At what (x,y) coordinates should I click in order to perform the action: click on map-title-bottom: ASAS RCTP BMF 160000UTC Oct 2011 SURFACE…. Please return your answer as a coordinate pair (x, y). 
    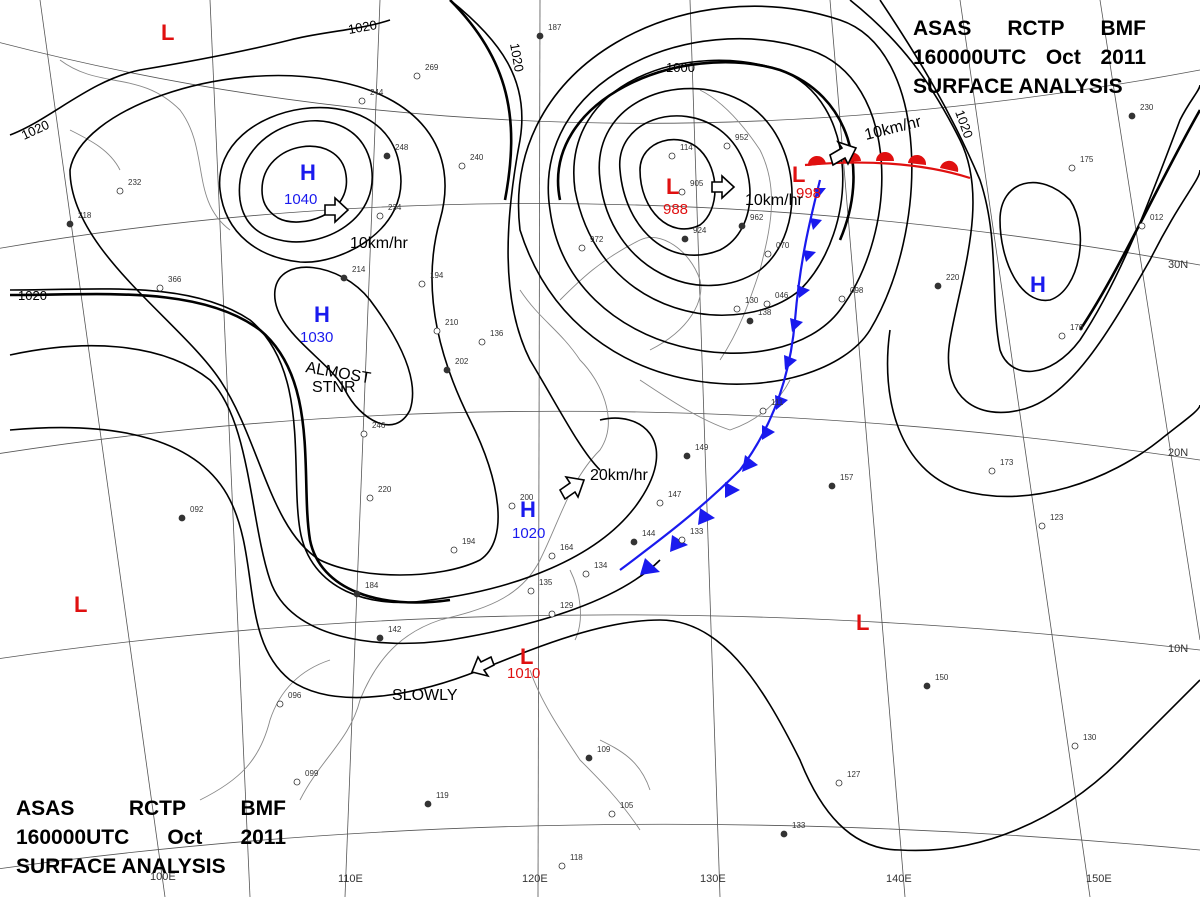
    Looking at the image, I should click on (151, 837).